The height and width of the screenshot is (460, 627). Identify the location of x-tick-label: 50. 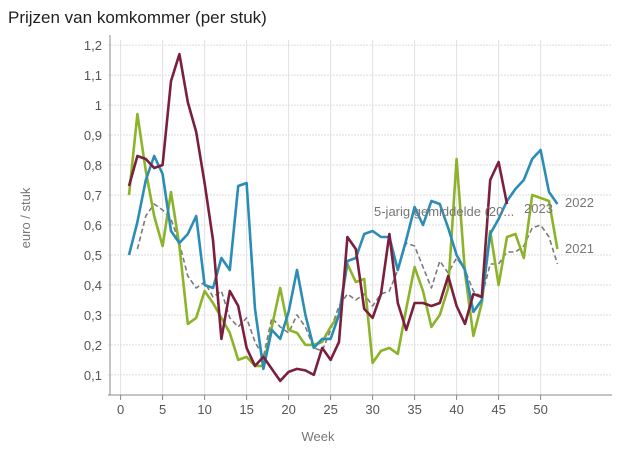
(540, 409).